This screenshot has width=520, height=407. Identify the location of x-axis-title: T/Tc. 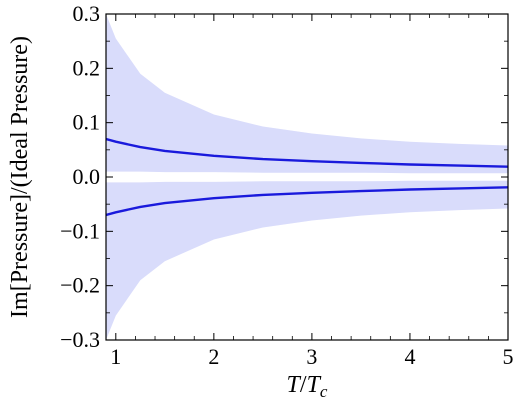
(307, 386).